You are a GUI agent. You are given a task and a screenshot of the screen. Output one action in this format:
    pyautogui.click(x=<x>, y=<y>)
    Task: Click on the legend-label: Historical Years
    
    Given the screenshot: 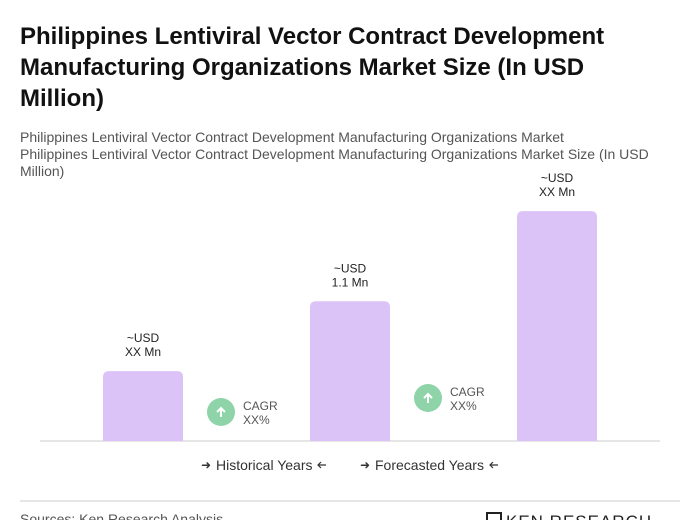 What is the action you would take?
    pyautogui.click(x=264, y=465)
    